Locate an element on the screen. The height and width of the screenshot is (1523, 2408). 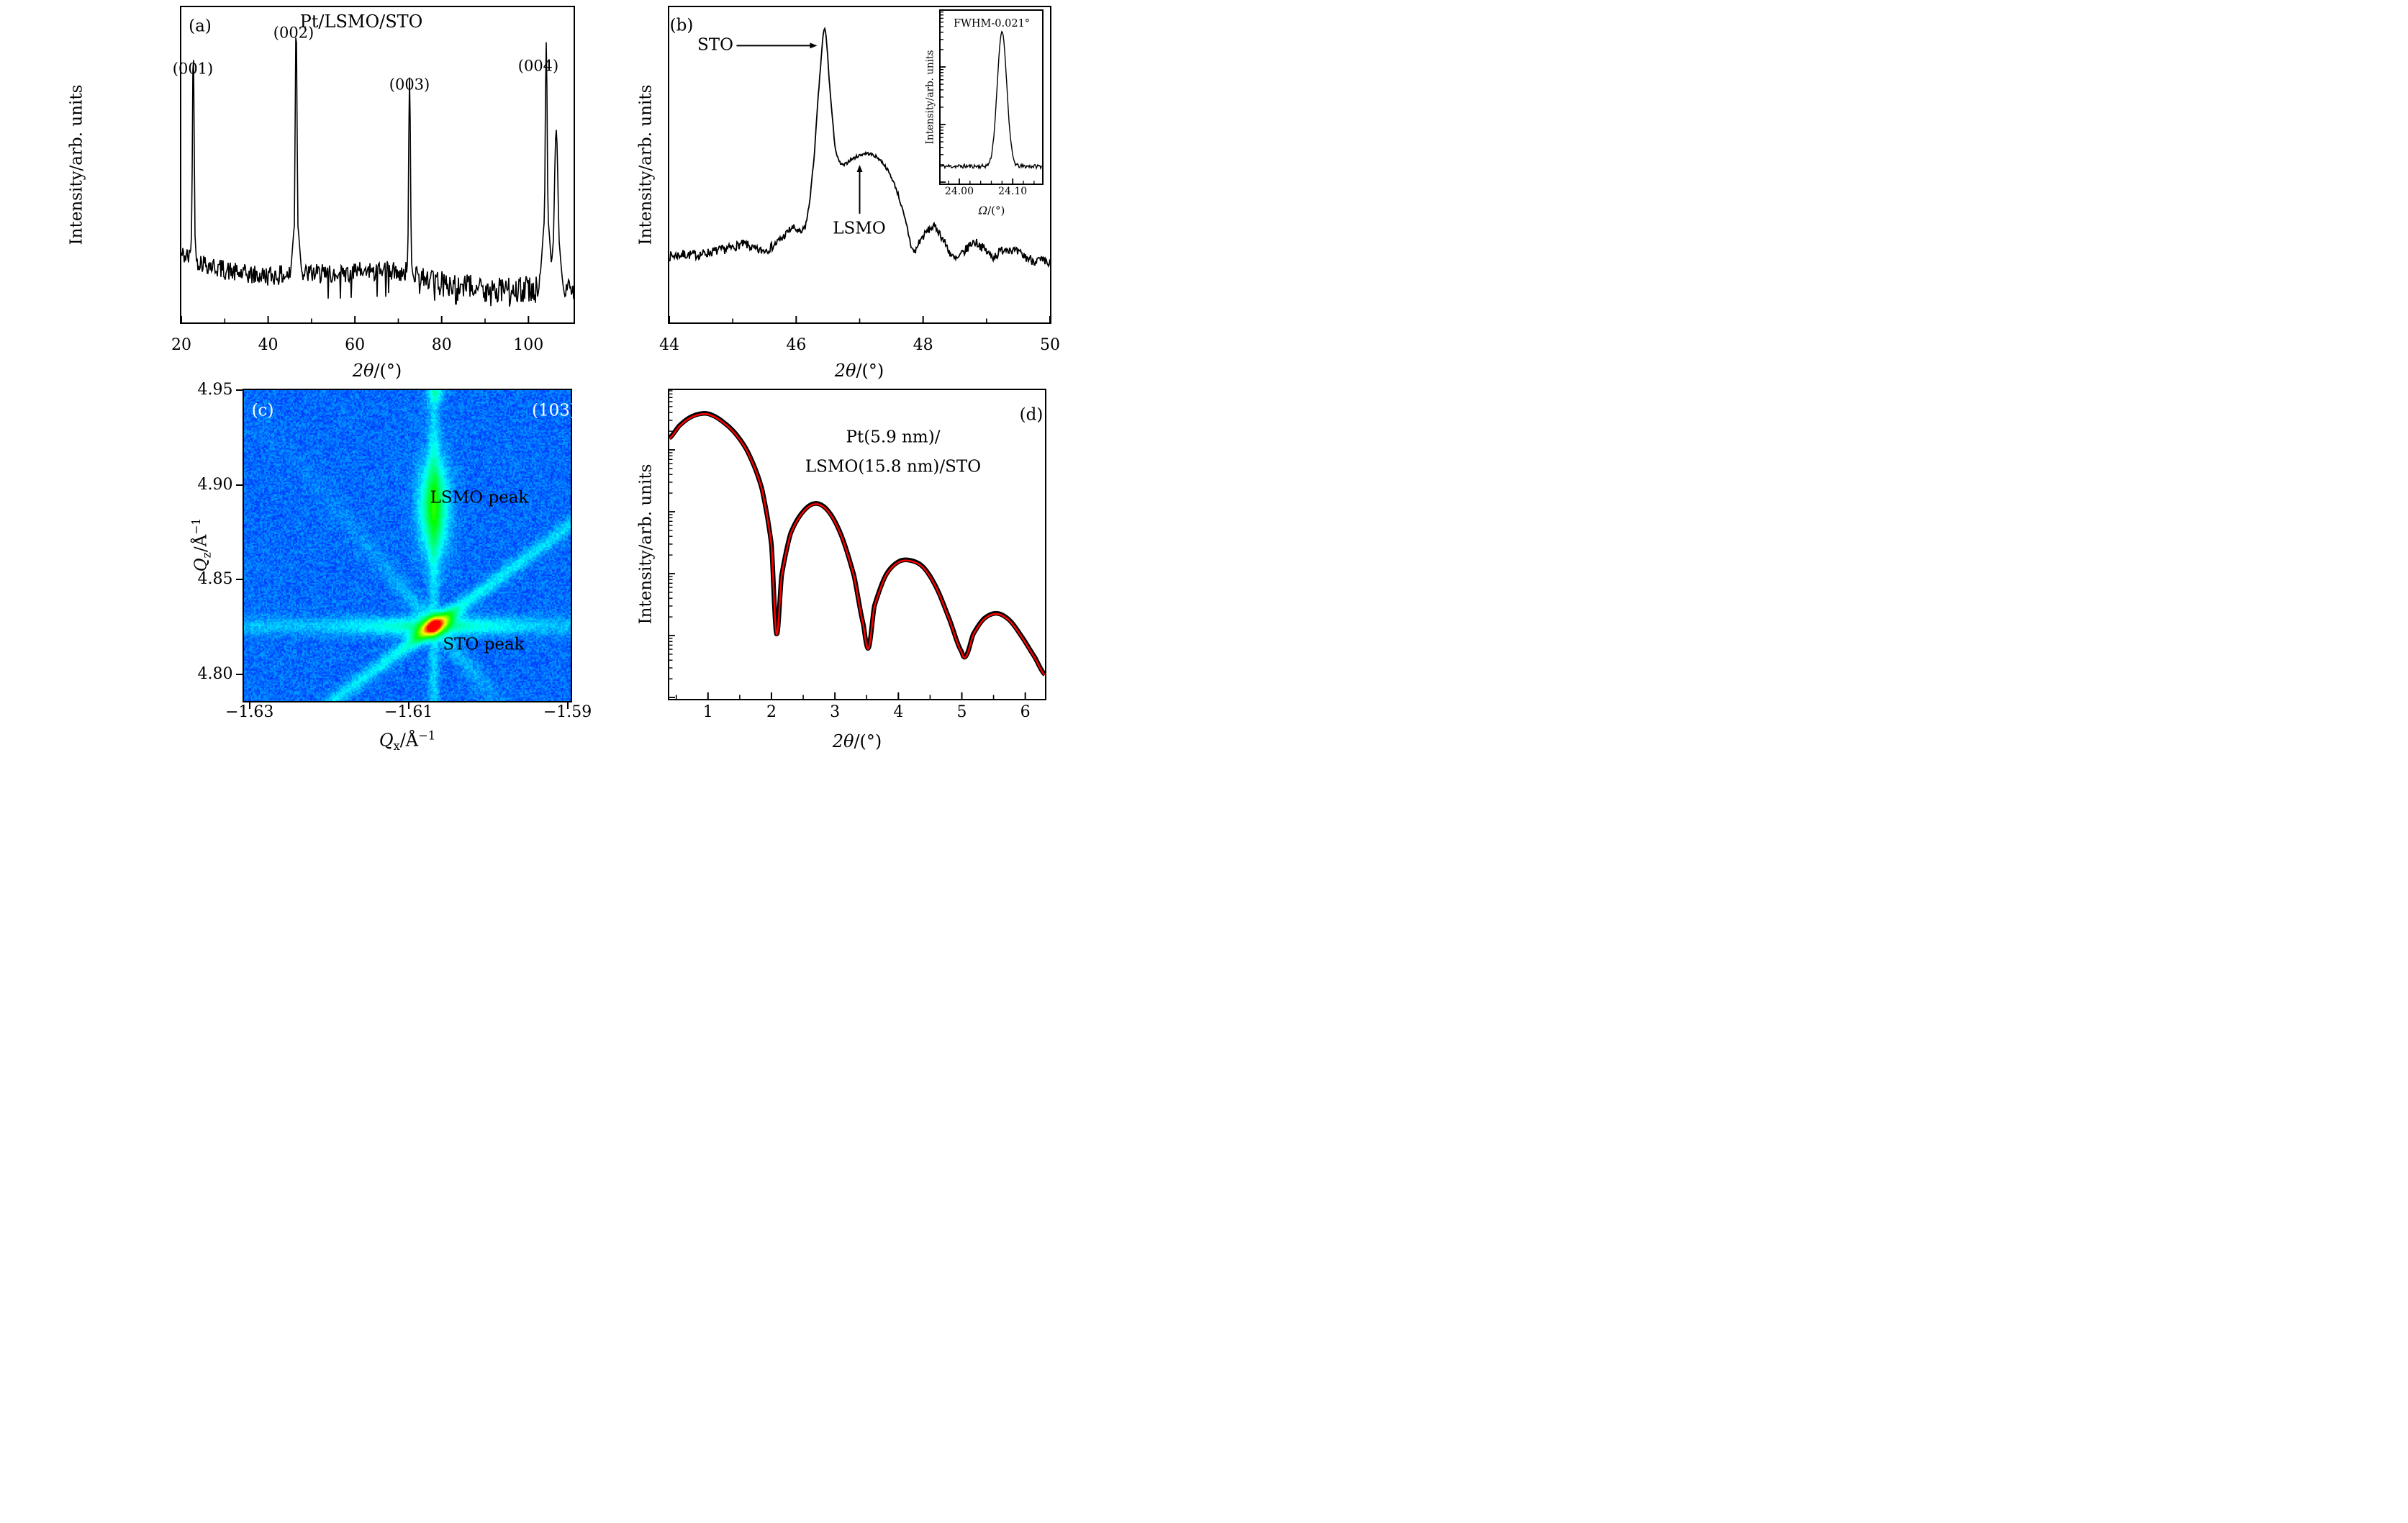
x-tick-label: 24.10 is located at coordinates (1013, 191).